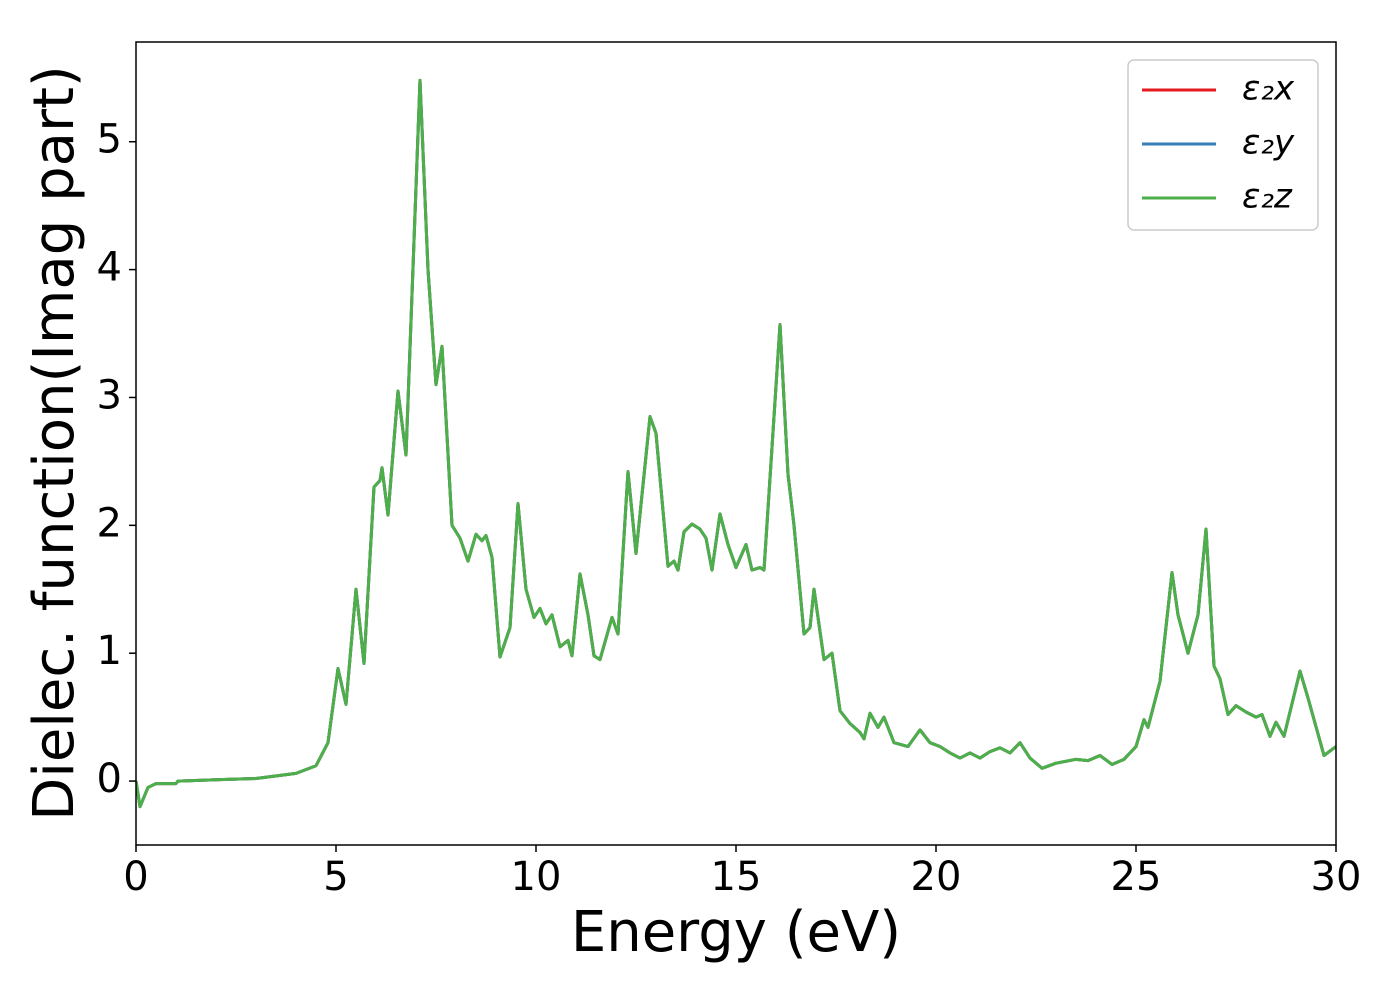  Describe the element at coordinates (1223, 145) in the screenshot. I see `legend-box` at that location.